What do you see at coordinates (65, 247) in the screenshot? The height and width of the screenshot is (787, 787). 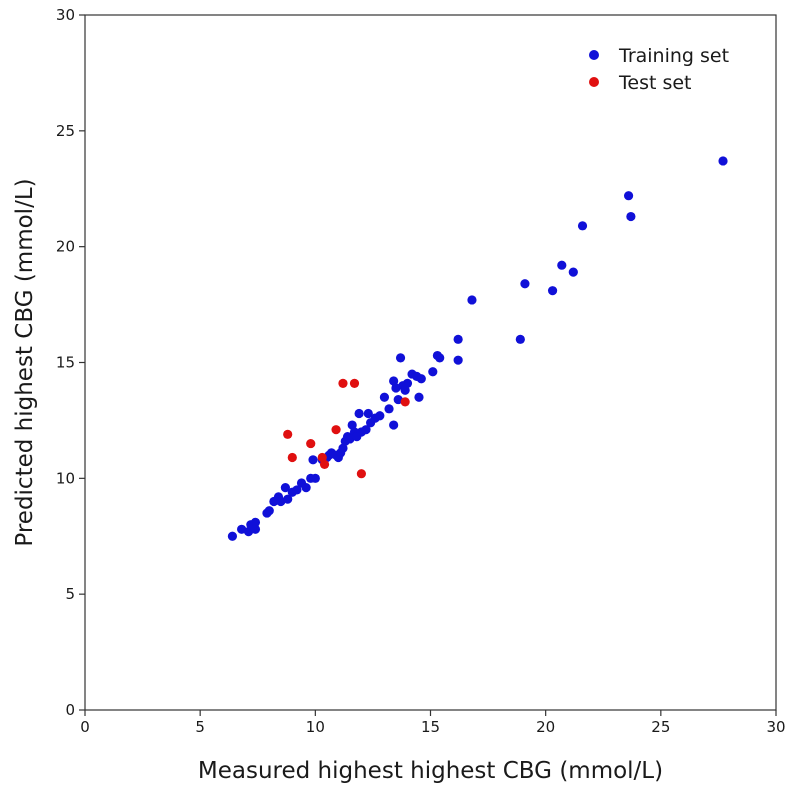 I see `y-tick-label: 20` at bounding box center [65, 247].